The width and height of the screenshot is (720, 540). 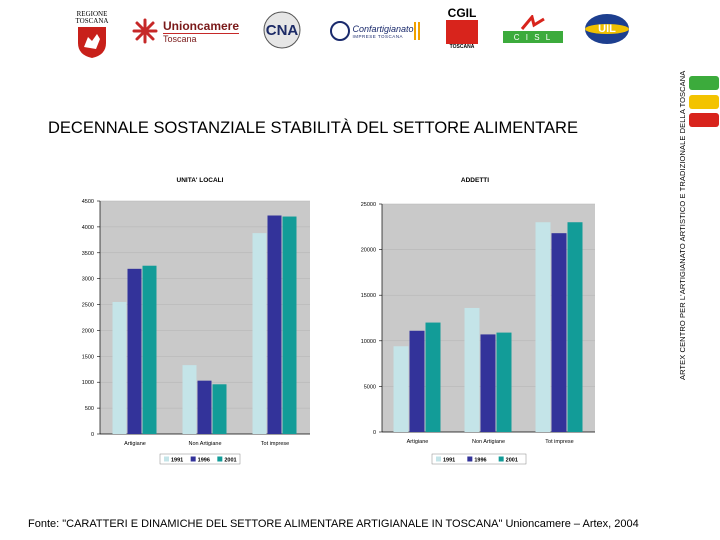 I want to click on y-tick-label: 2000, so click(x=88, y=331).